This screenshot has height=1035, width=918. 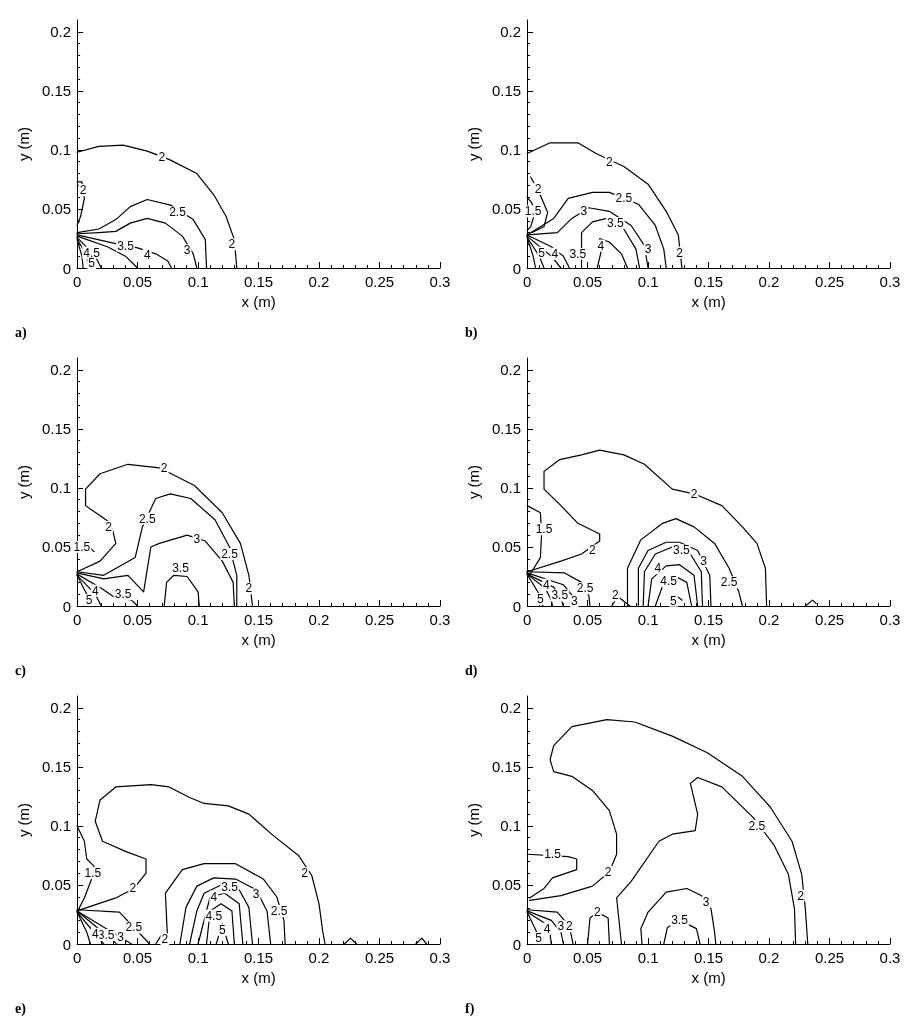 What do you see at coordinates (21, 332) in the screenshot?
I see `text: a)` at bounding box center [21, 332].